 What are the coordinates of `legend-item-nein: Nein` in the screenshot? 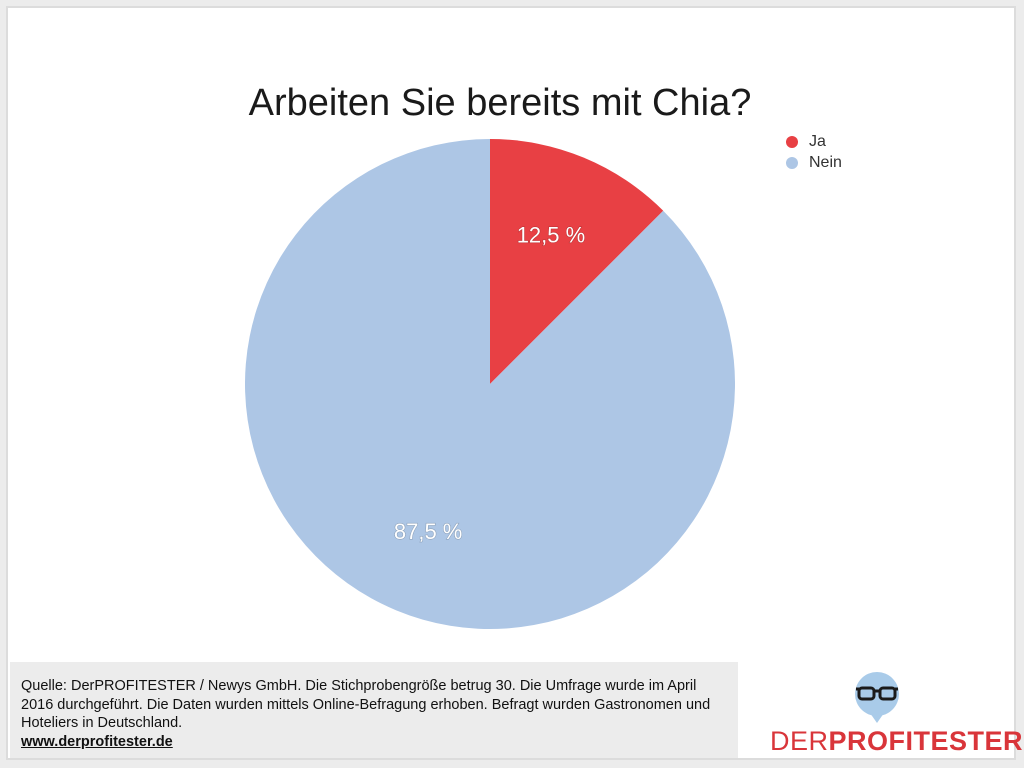 It's located at (814, 162).